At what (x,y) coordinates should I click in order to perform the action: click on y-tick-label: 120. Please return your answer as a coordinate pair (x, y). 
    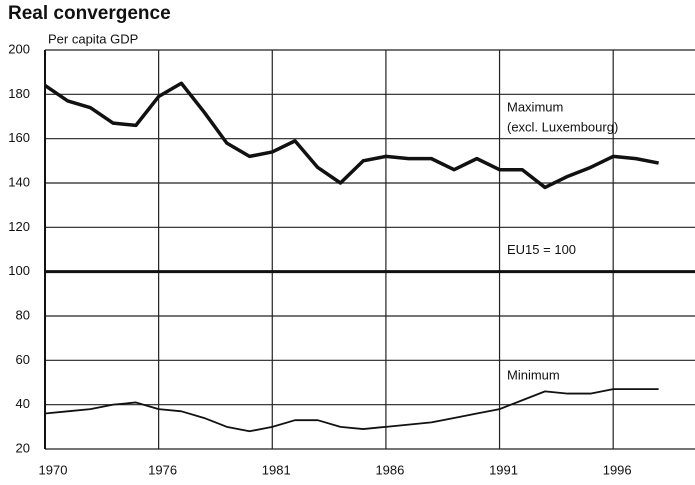
    Looking at the image, I should click on (19, 226).